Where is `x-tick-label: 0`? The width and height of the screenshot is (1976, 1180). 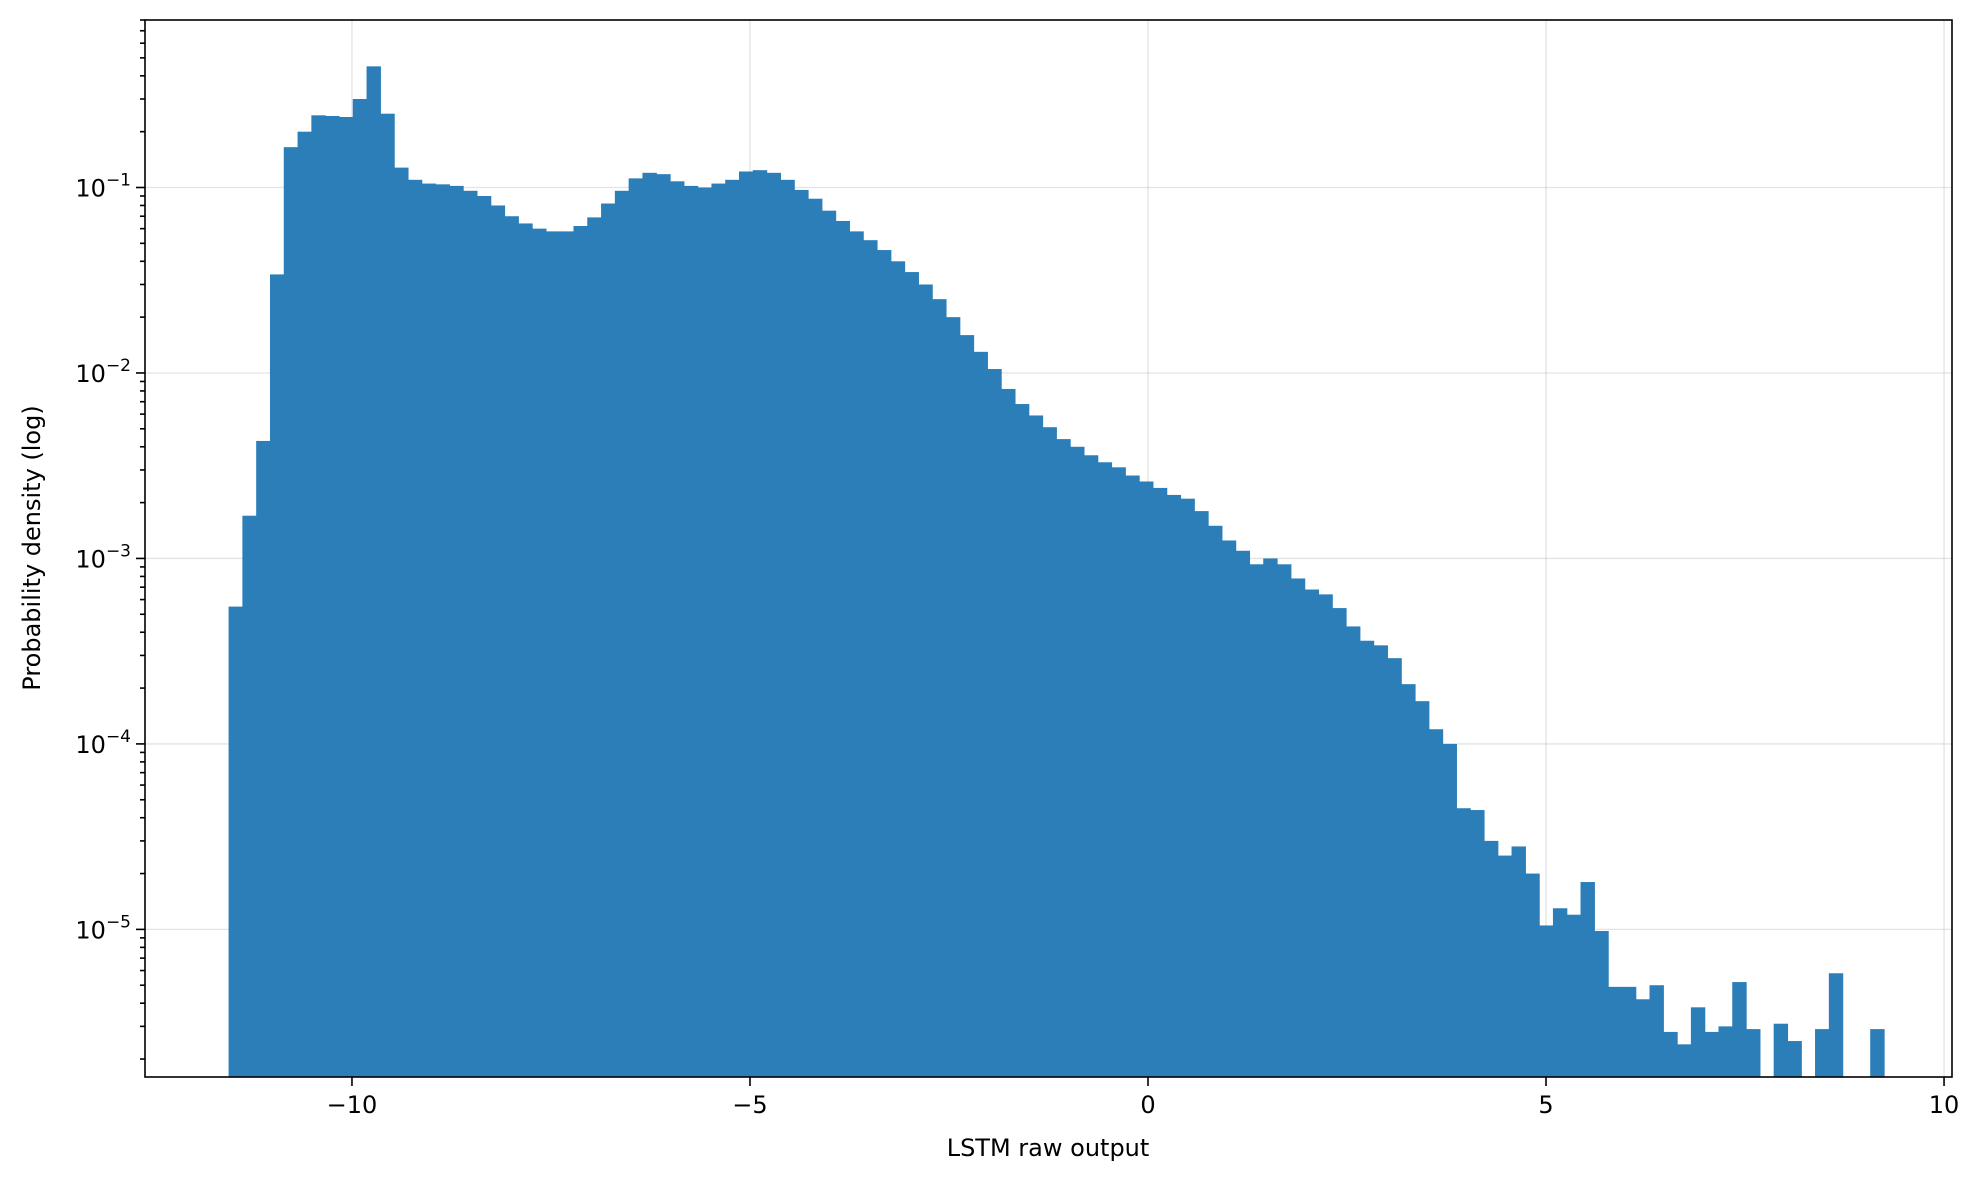
x-tick-label: 0 is located at coordinates (1147, 1105).